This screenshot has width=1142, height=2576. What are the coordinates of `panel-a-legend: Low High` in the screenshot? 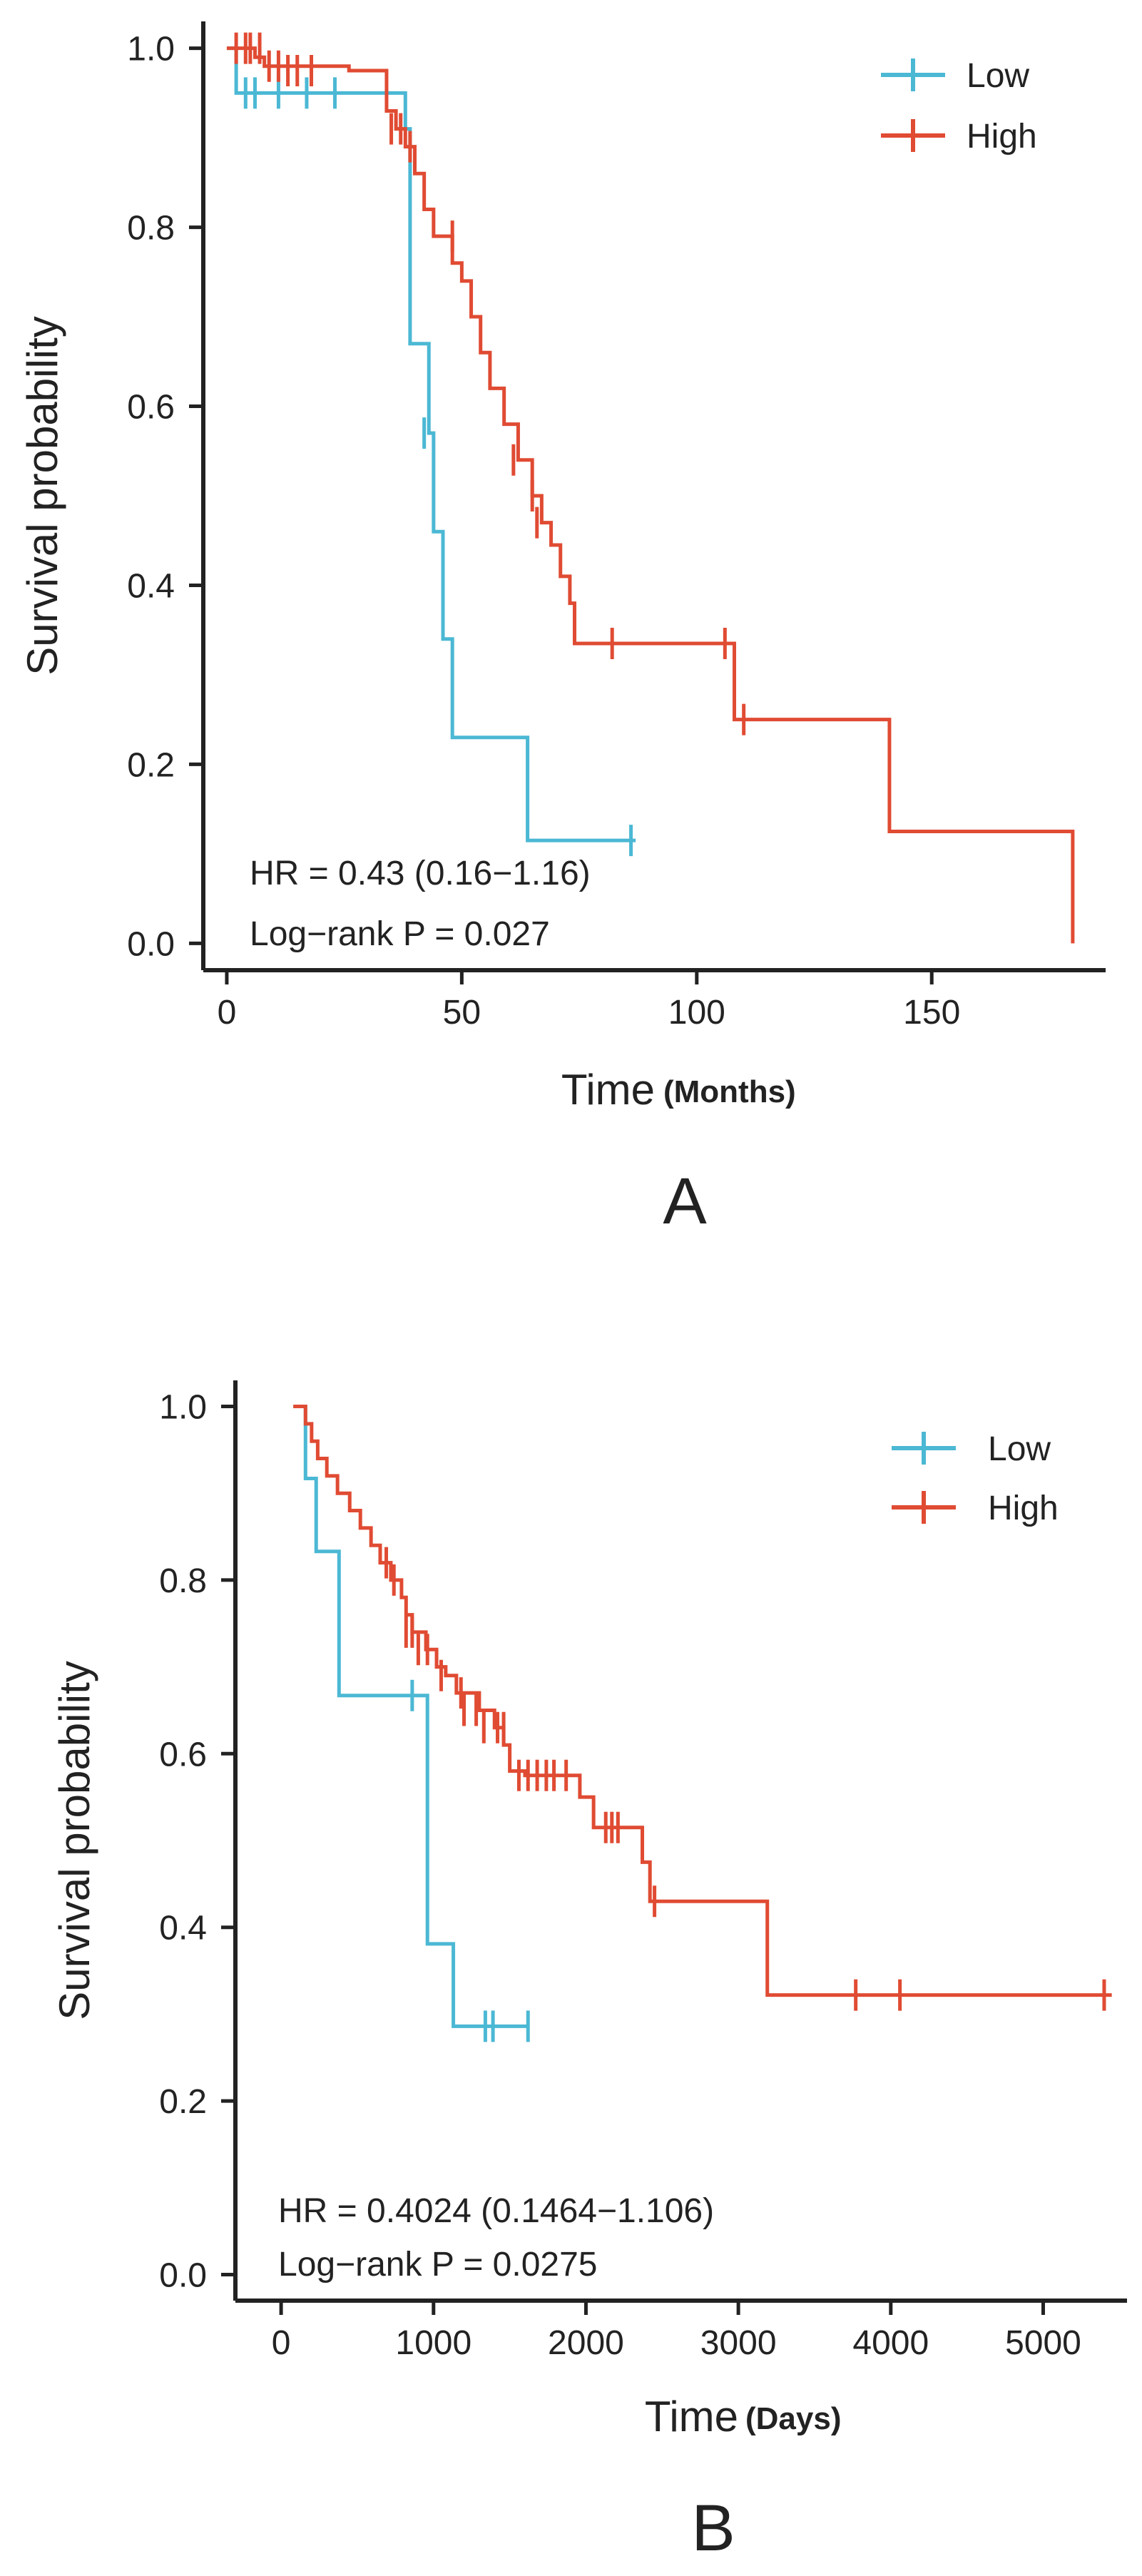 It's located at (959, 106).